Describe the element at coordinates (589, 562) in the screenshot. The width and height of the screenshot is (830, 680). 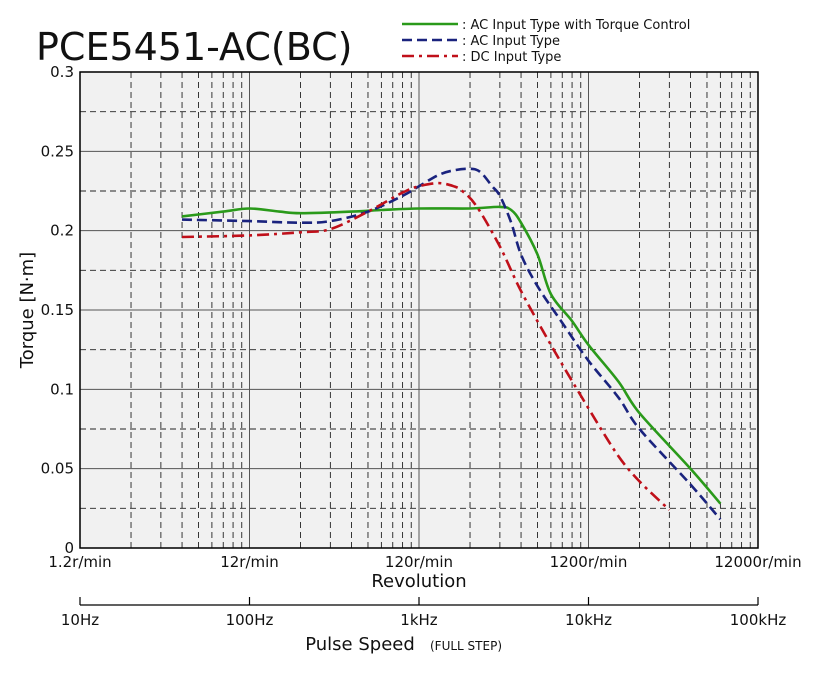
I see `revolution-tick-label: 1200r/min` at that location.